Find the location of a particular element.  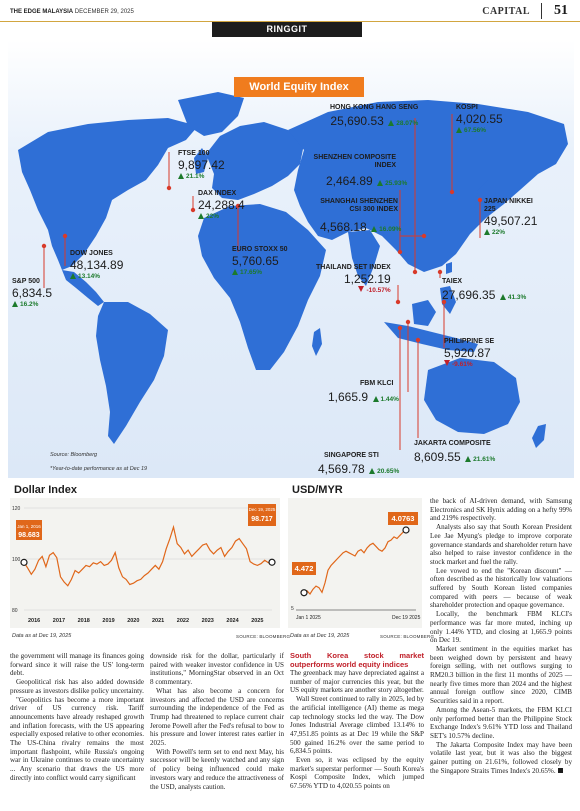

market-name: SHENZHEN COMPOSITE INDEX is located at coordinates (354, 161).